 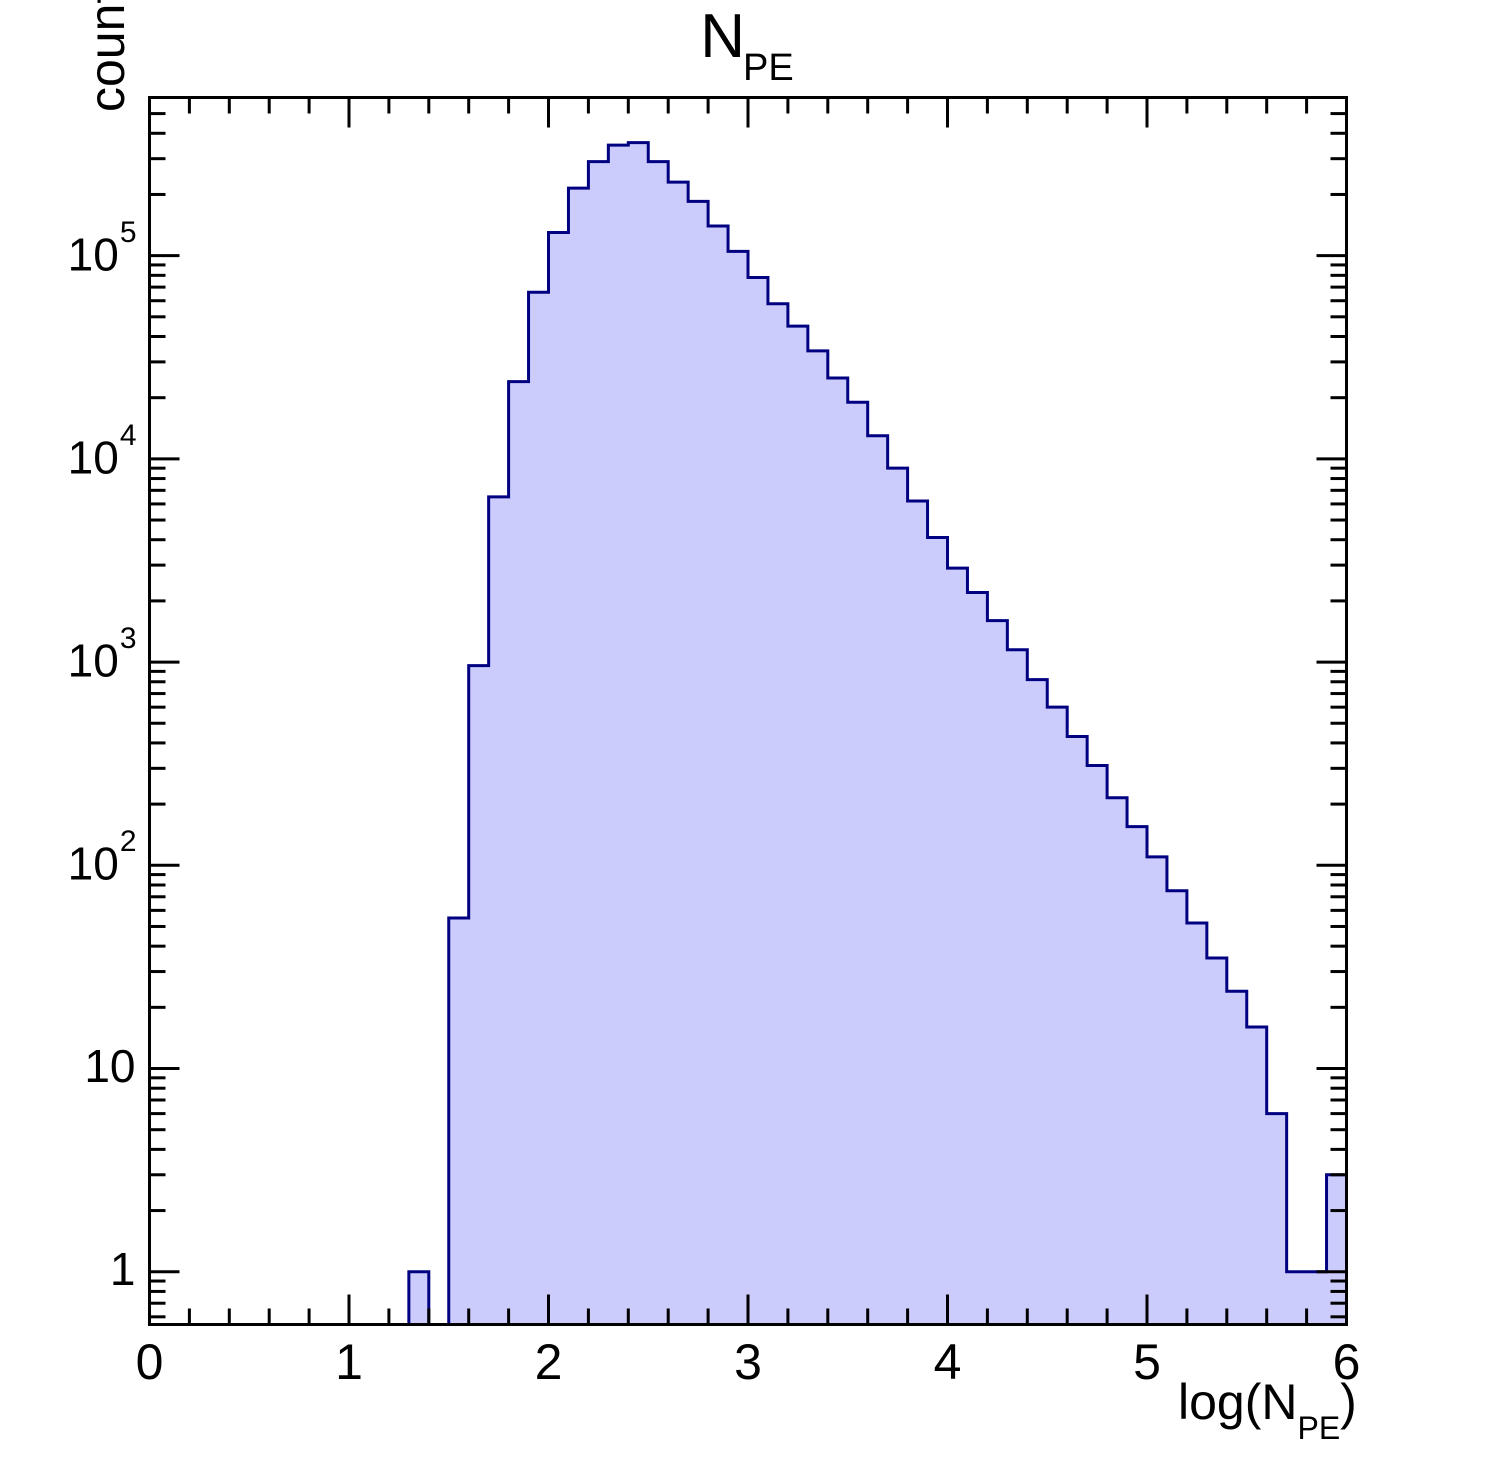 What do you see at coordinates (149, 1361) in the screenshot?
I see `x-tick-label: 0` at bounding box center [149, 1361].